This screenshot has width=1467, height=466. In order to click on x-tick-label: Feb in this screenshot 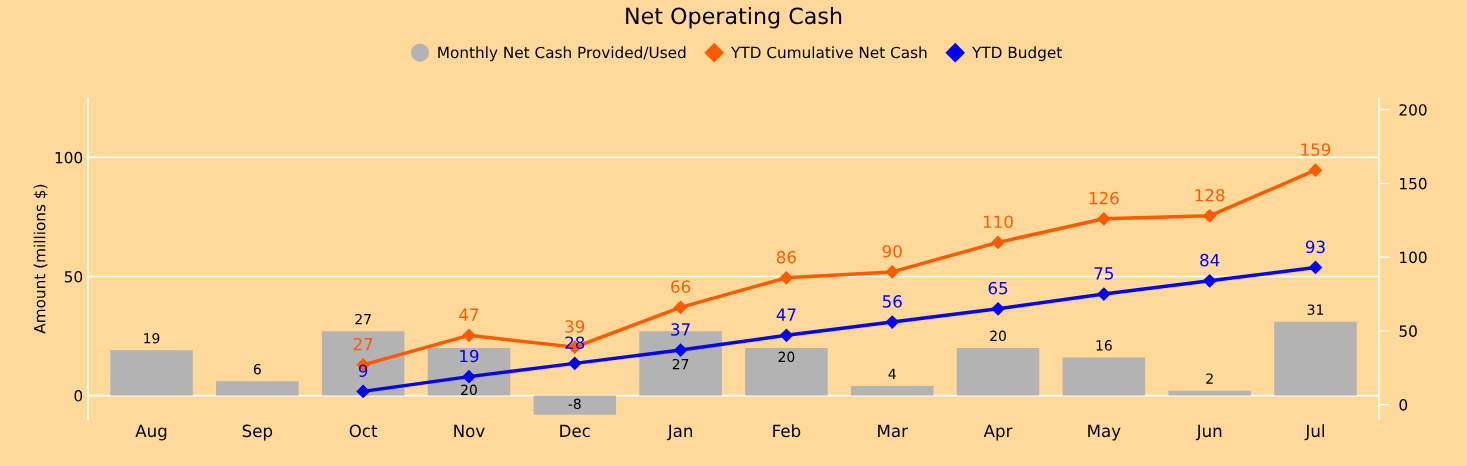, I will do `click(787, 431)`.